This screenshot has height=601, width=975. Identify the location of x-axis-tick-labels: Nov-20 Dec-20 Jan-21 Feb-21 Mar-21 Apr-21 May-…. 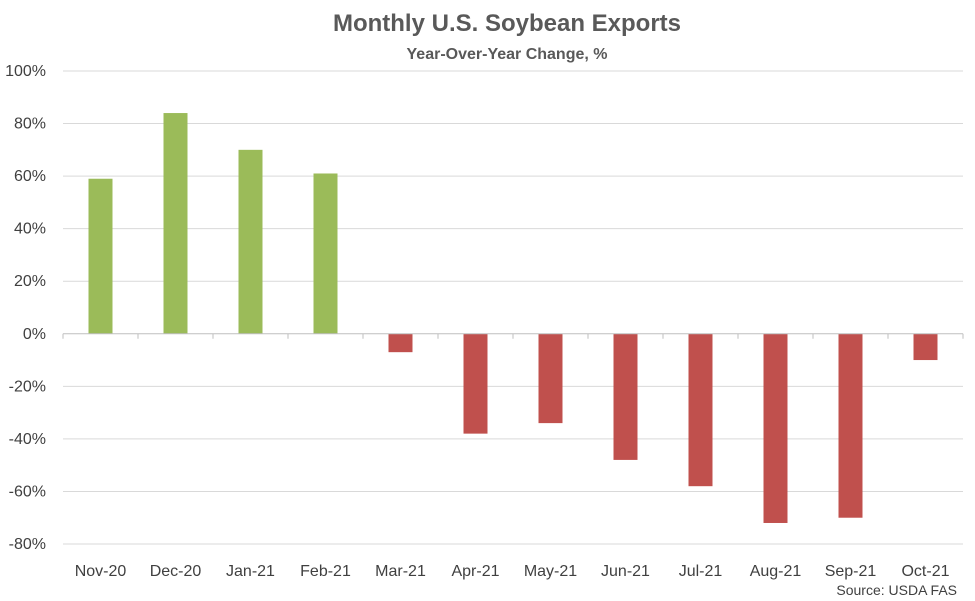
(512, 571).